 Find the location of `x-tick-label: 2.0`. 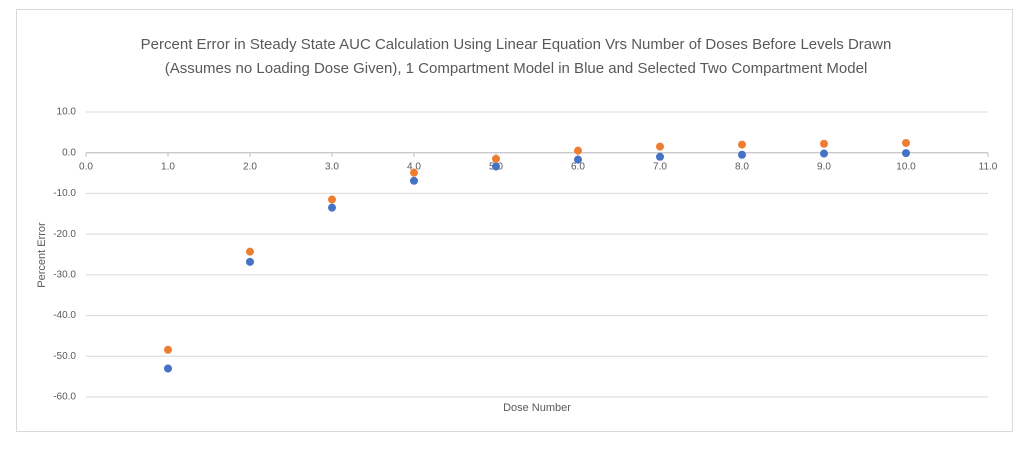

x-tick-label: 2.0 is located at coordinates (250, 166).